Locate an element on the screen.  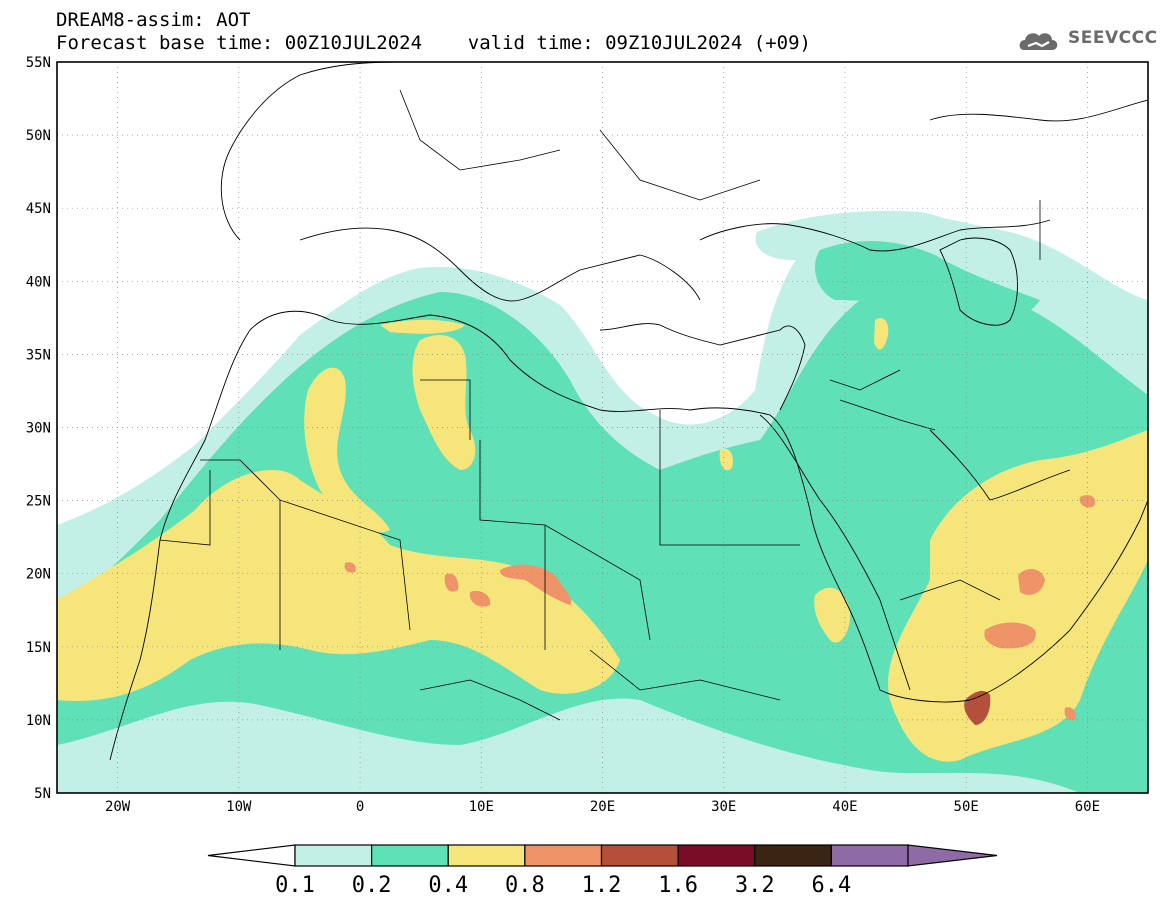
lat-tick-label: 15N is located at coordinates (38, 648).